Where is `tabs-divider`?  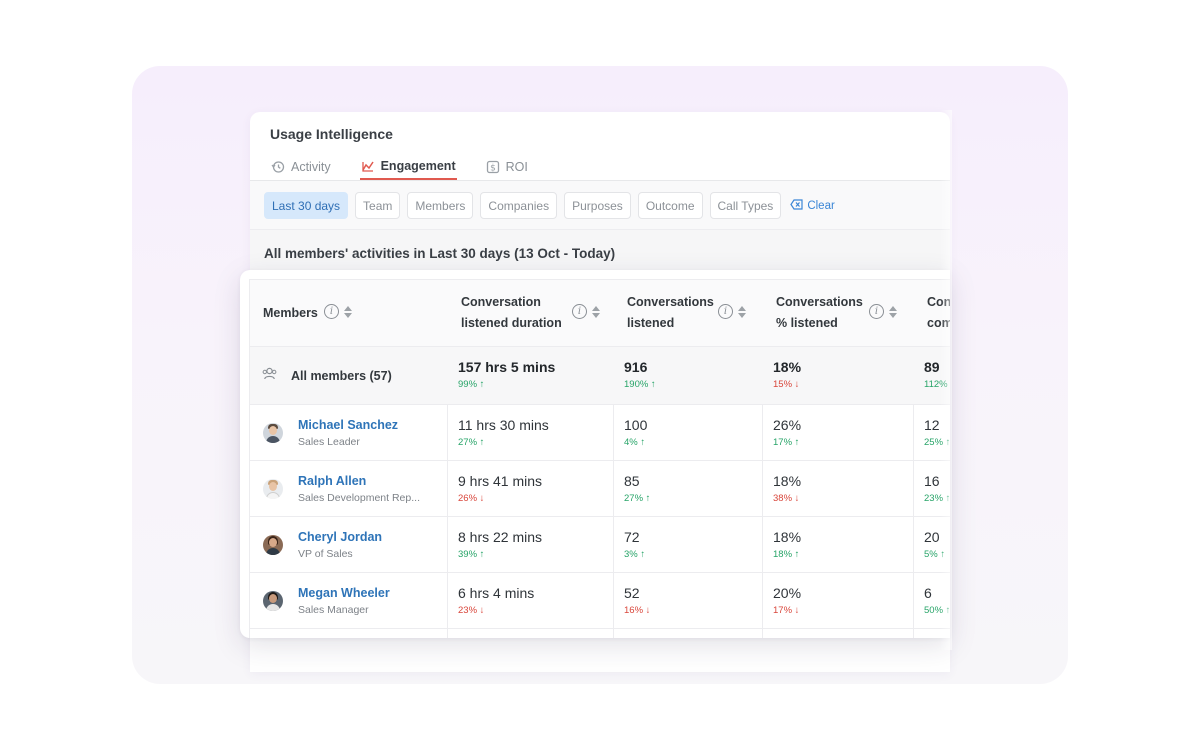
tabs-divider is located at coordinates (600, 180).